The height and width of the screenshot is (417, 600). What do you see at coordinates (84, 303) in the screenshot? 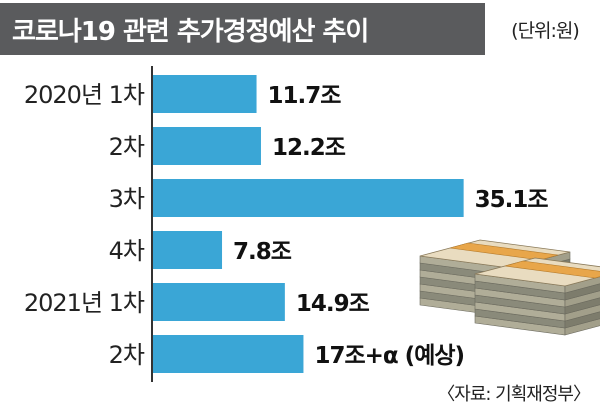
I see `category-label: 2021년 1차` at bounding box center [84, 303].